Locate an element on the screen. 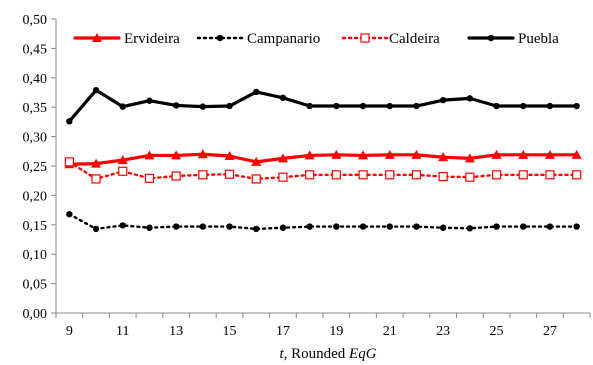  legend-label-ervideira: Ervideira is located at coordinates (152, 39).